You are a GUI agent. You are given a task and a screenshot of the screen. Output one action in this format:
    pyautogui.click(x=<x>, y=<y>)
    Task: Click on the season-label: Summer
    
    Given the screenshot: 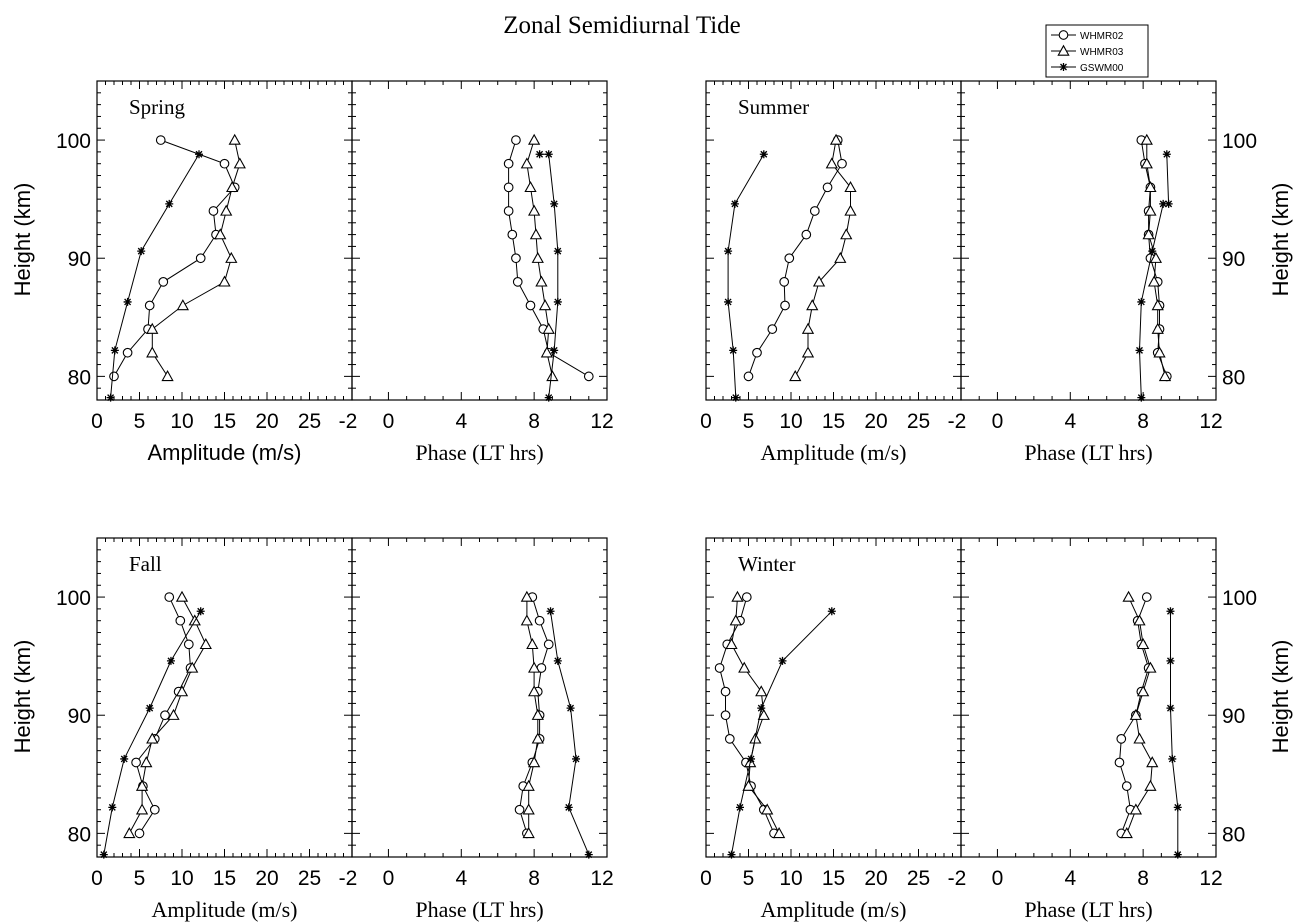 What is the action you would take?
    pyautogui.click(x=773, y=107)
    